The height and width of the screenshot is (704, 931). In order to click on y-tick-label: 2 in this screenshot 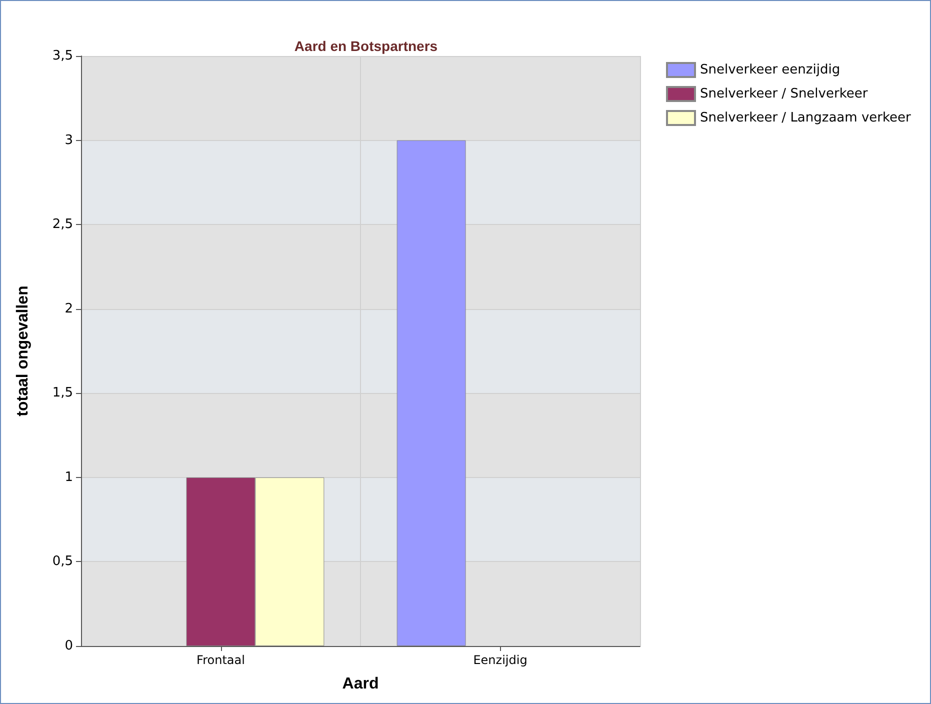, I will do `click(68, 308)`.